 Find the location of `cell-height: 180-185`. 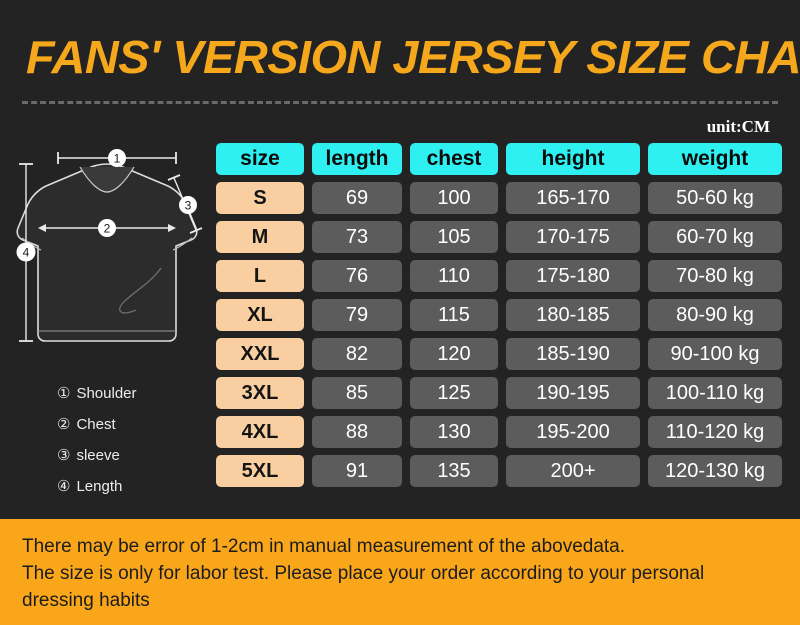

cell-height: 180-185 is located at coordinates (573, 315).